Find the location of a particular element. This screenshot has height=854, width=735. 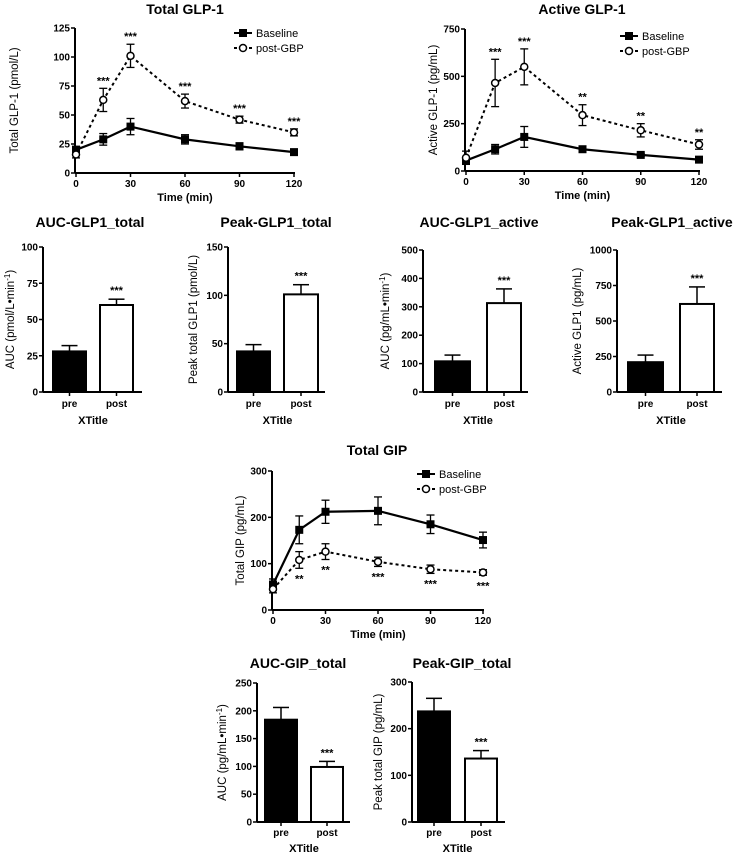

y-axis-label: AUC (pmol/L•min-1) is located at coordinates (10, 320).